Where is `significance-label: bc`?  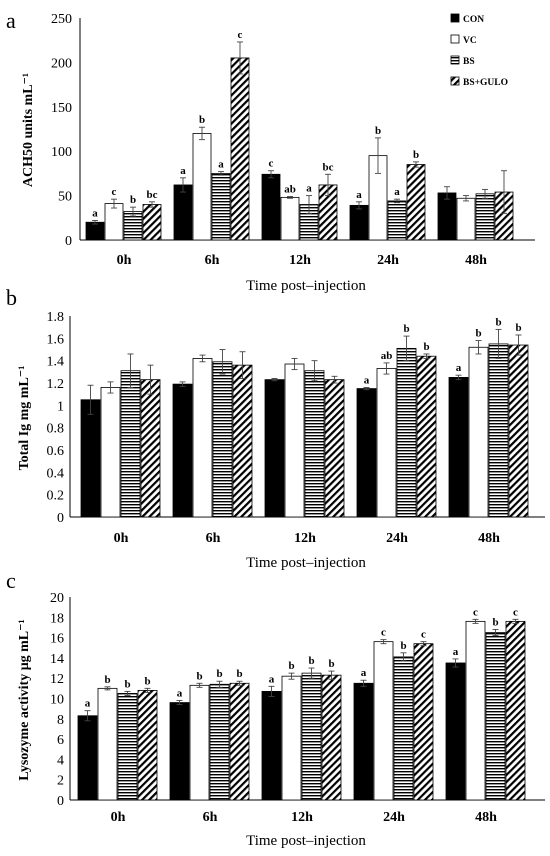 significance-label: bc is located at coordinates (328, 167).